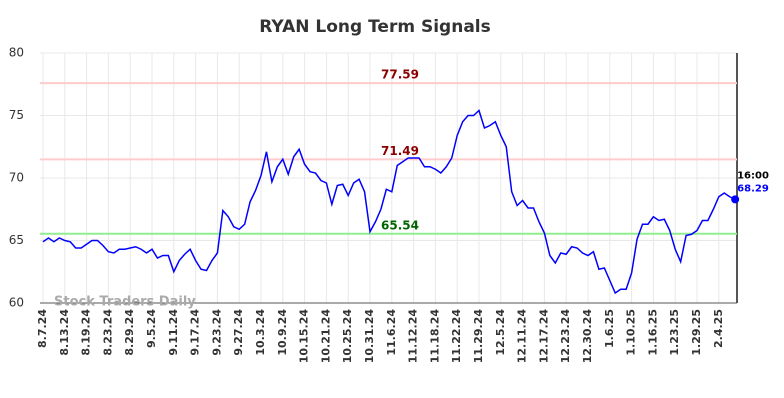 This screenshot has height=398, width=784. What do you see at coordinates (107, 332) in the screenshot?
I see `x-tick-label: 8.23.24` at bounding box center [107, 332].